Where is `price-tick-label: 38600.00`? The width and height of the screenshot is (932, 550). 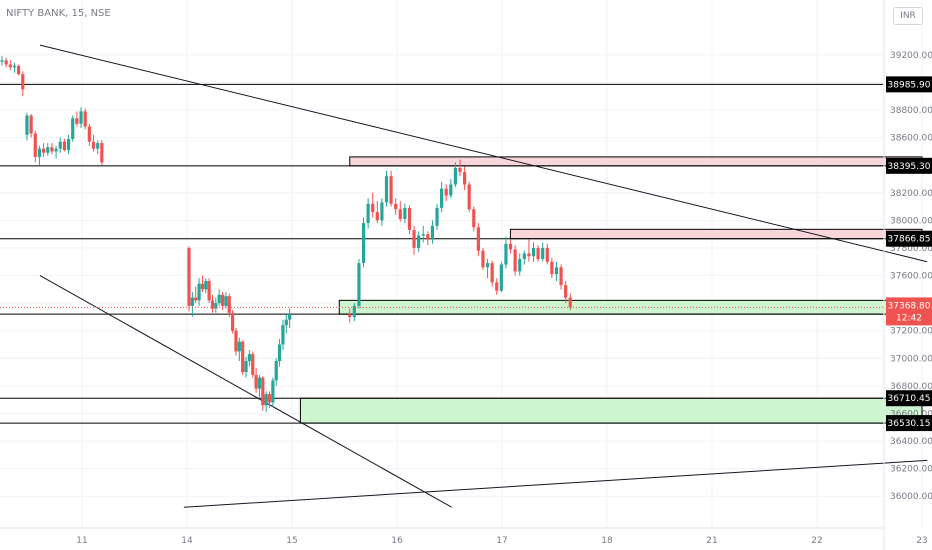
price-tick-label: 38600.00 is located at coordinates (911, 139).